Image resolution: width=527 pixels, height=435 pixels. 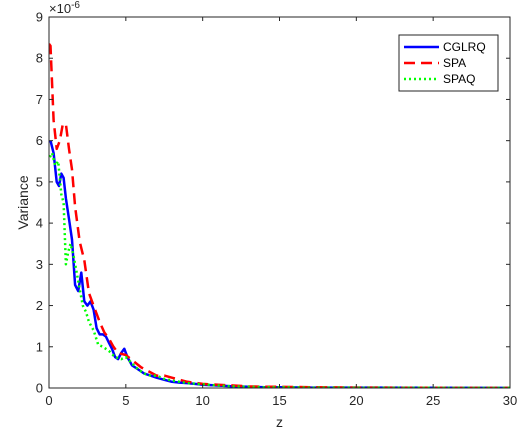 I want to click on x-tick-label: 20, so click(x=356, y=400).